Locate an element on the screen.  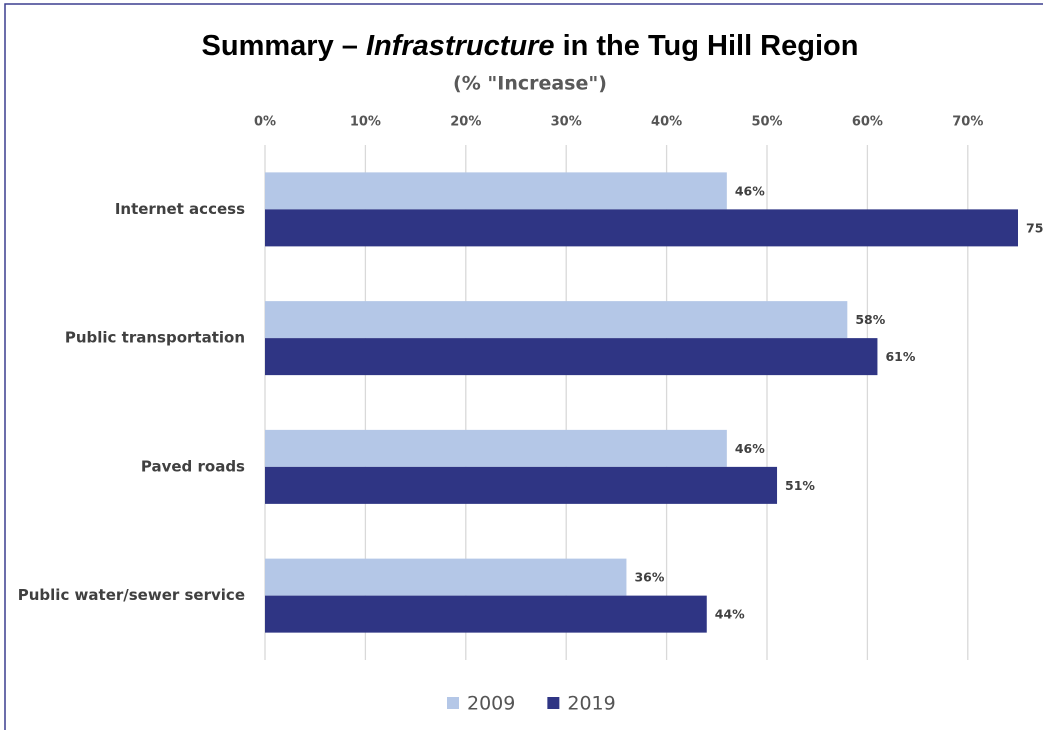
x-tick-label: 0% is located at coordinates (265, 122).